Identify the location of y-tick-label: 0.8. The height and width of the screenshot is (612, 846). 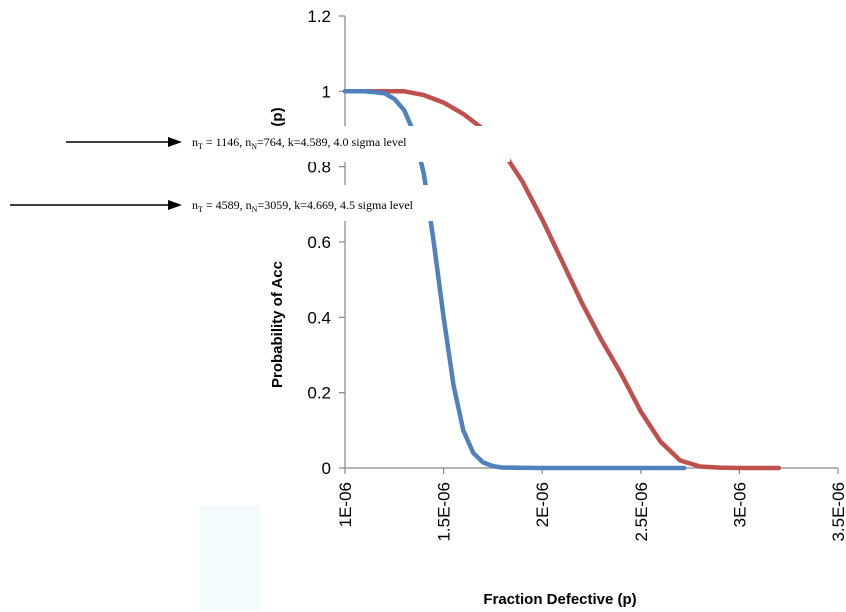
(319, 167).